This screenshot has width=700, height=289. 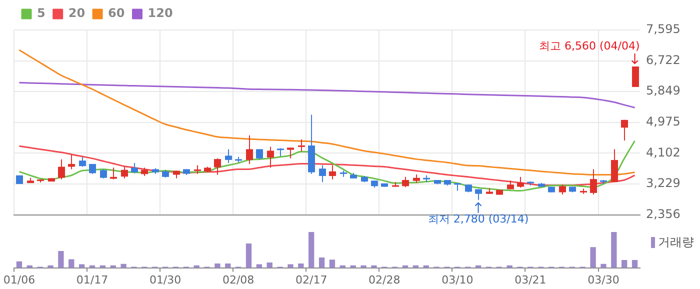 I want to click on y-tick-label: 4,975, so click(x=663, y=121).